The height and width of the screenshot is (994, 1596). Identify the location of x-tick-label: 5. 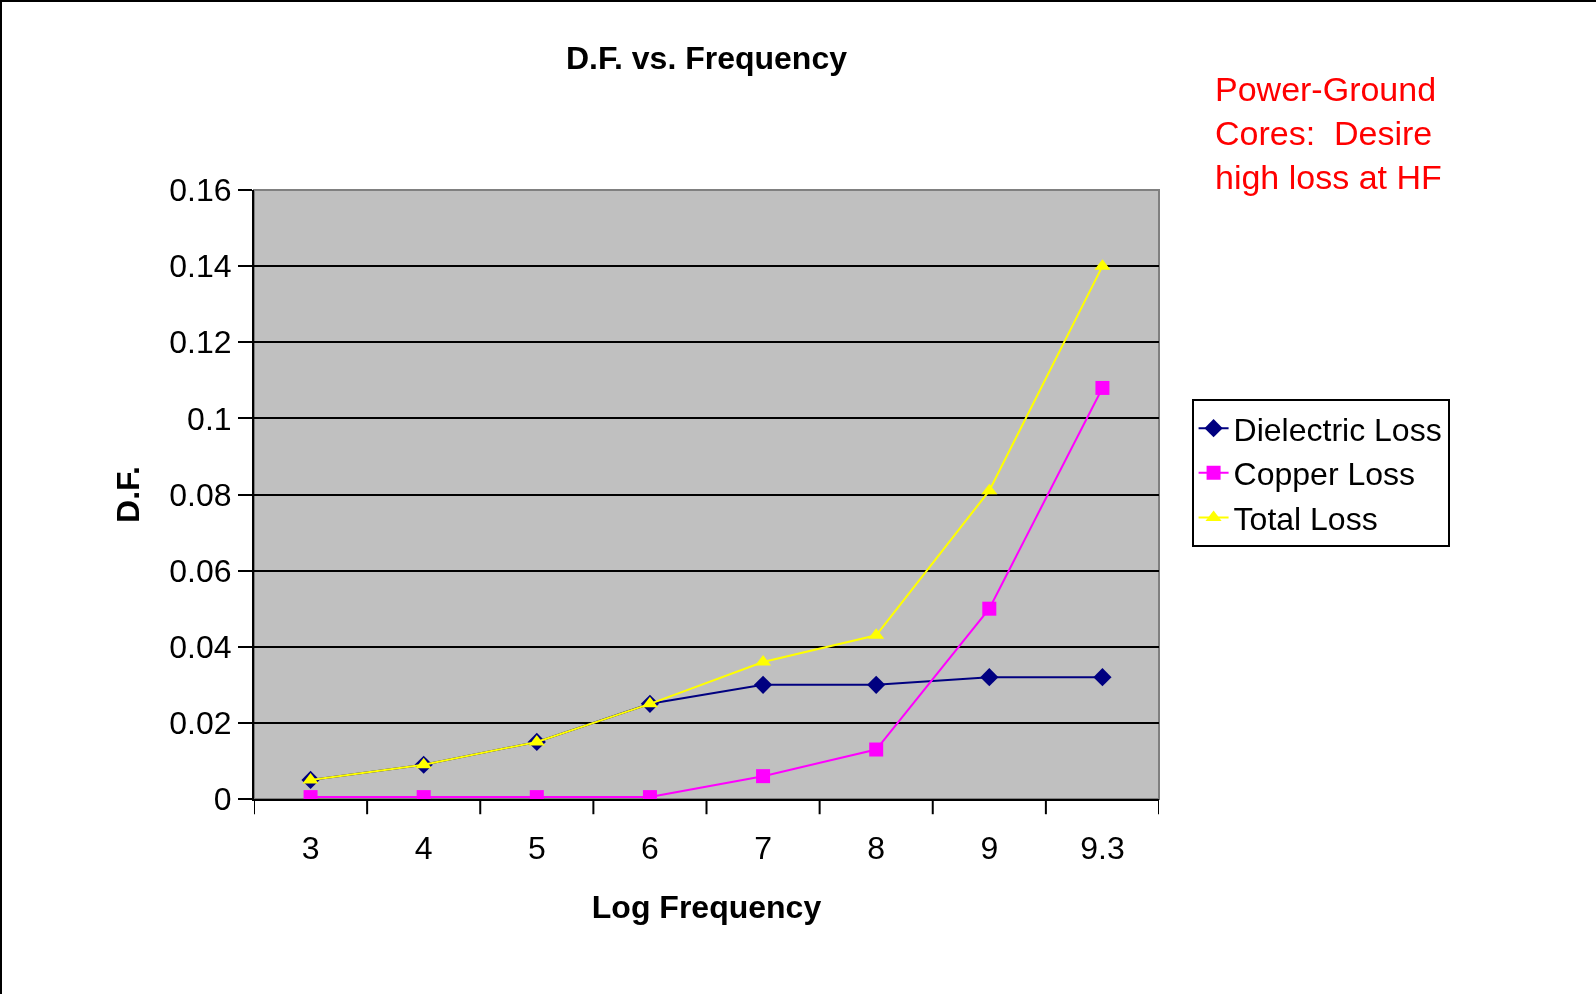
(536, 848).